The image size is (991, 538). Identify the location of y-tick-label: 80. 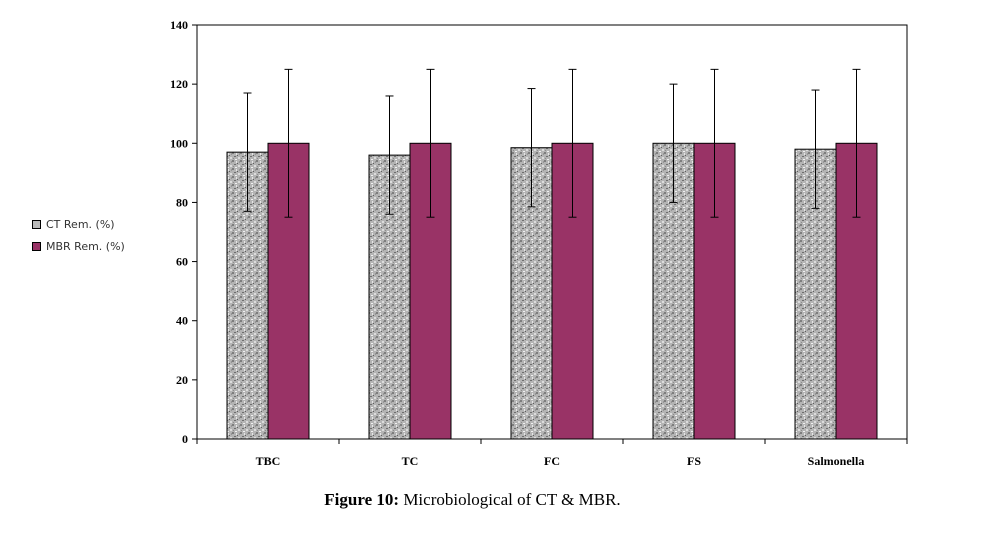
(182, 202).